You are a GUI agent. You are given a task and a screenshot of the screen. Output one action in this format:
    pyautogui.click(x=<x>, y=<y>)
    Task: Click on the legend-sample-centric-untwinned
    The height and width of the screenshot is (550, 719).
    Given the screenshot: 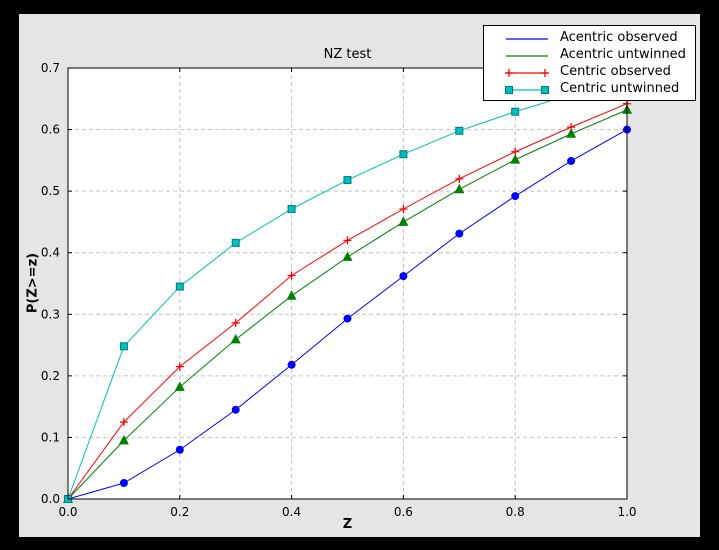 What is the action you would take?
    pyautogui.click(x=527, y=89)
    